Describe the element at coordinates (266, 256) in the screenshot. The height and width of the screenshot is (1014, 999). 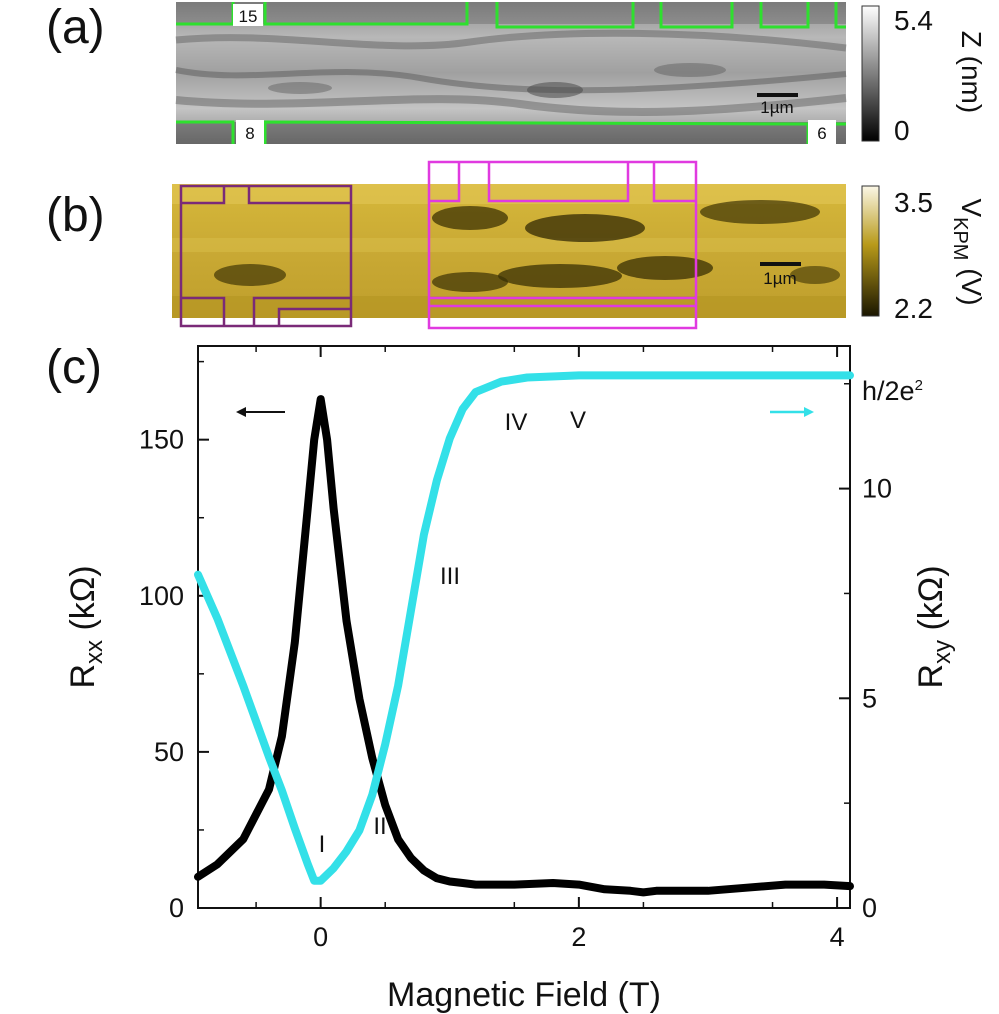
I see `kpm-outline-left` at that location.